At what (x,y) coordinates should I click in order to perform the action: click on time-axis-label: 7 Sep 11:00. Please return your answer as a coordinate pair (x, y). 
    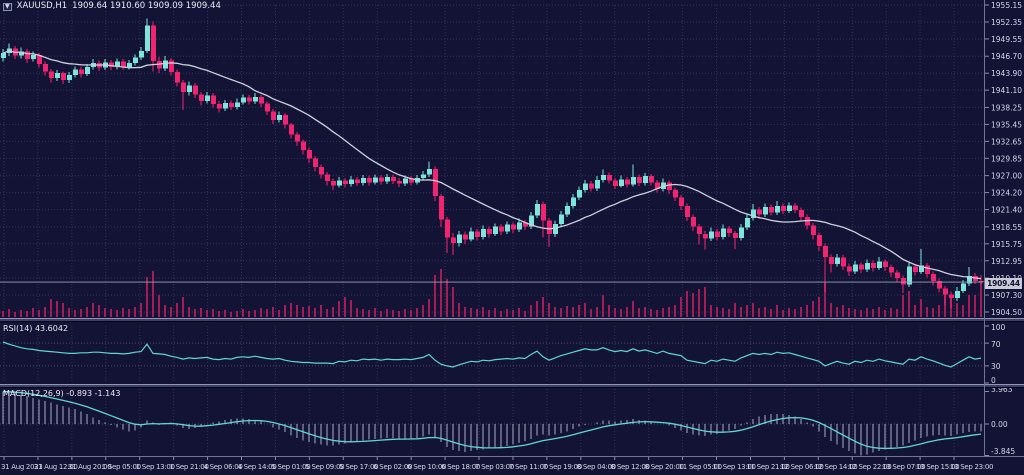
    Looking at the image, I should click on (528, 467).